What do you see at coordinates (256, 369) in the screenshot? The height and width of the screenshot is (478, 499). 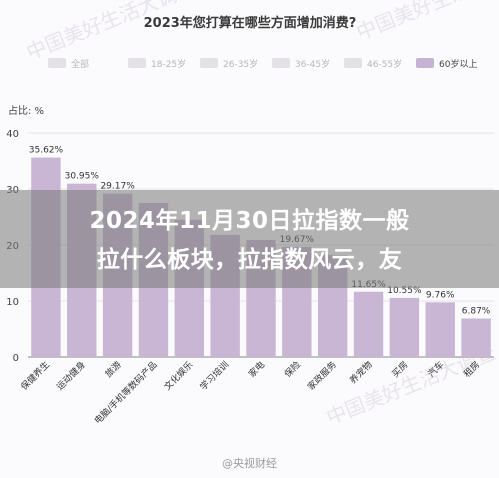 I see `x-tick-label: 家电` at bounding box center [256, 369].